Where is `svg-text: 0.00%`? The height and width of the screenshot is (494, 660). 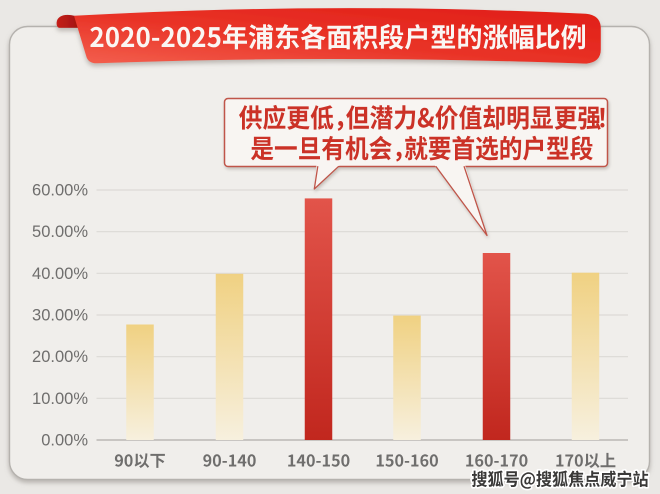
svg-text: 0.00% is located at coordinates (64, 441).